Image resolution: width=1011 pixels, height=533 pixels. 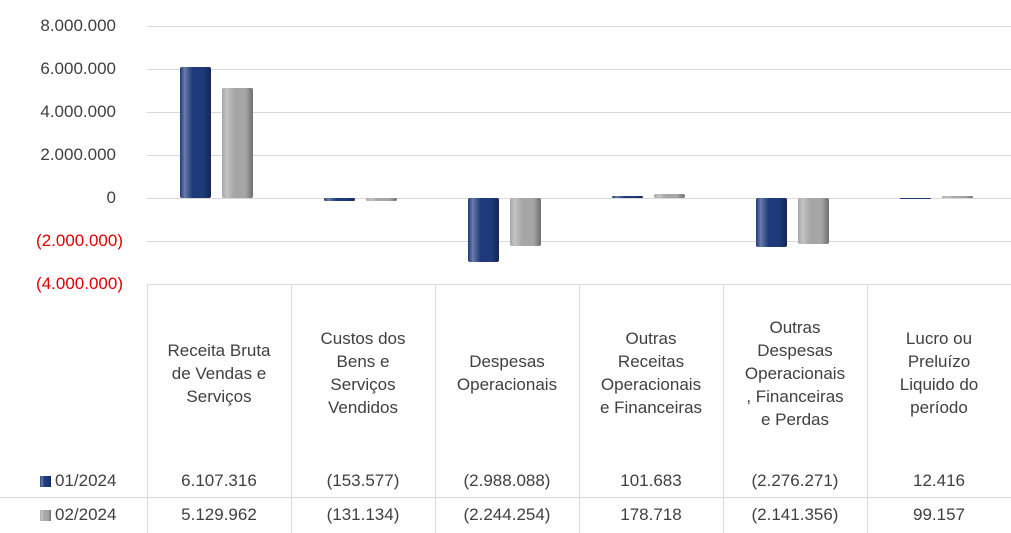 I want to click on table-value: 6.107.316, so click(x=219, y=480).